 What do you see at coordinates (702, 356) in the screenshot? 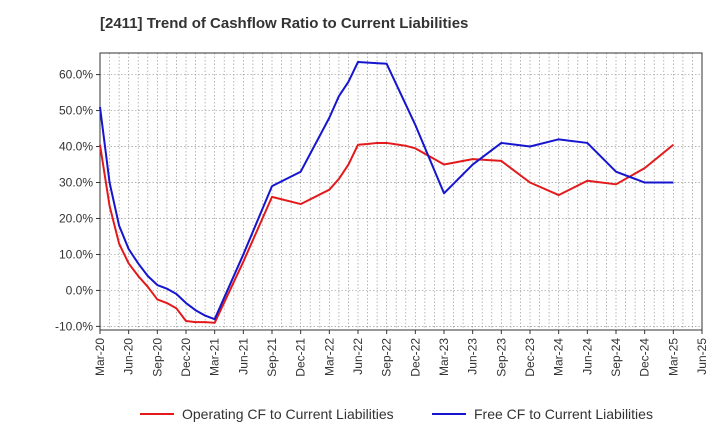
I see `x-tick-label: Jun-25` at bounding box center [702, 356].